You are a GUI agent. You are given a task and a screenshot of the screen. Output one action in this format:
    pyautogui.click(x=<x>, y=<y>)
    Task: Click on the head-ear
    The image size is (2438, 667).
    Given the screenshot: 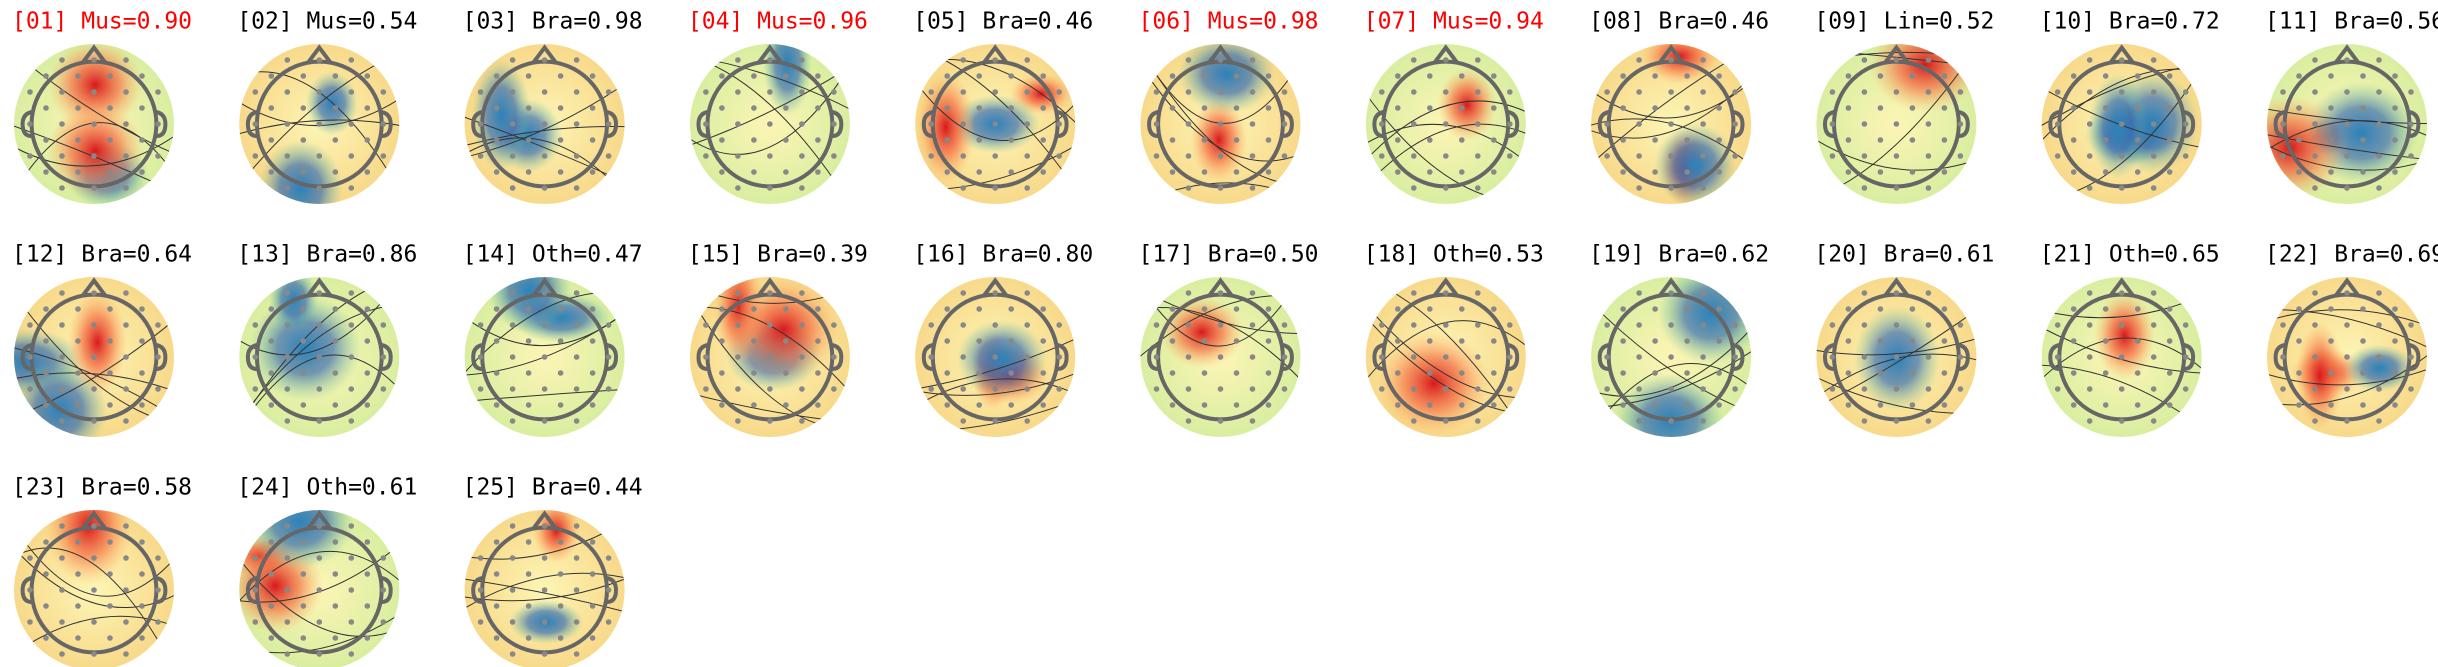 What is the action you would take?
    pyautogui.click(x=2414, y=124)
    